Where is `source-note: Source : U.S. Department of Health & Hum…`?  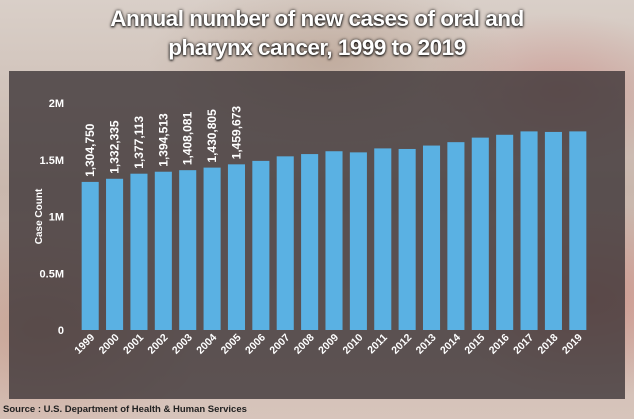 source-note: Source : U.S. Department of Health & Hum… is located at coordinates (125, 409).